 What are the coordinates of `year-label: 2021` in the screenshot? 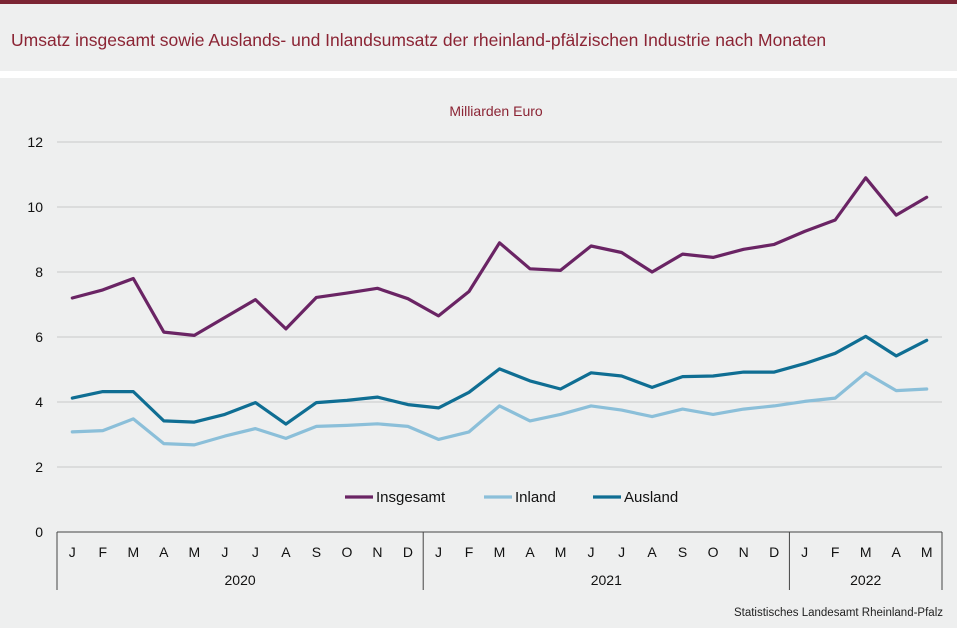 It's located at (606, 580).